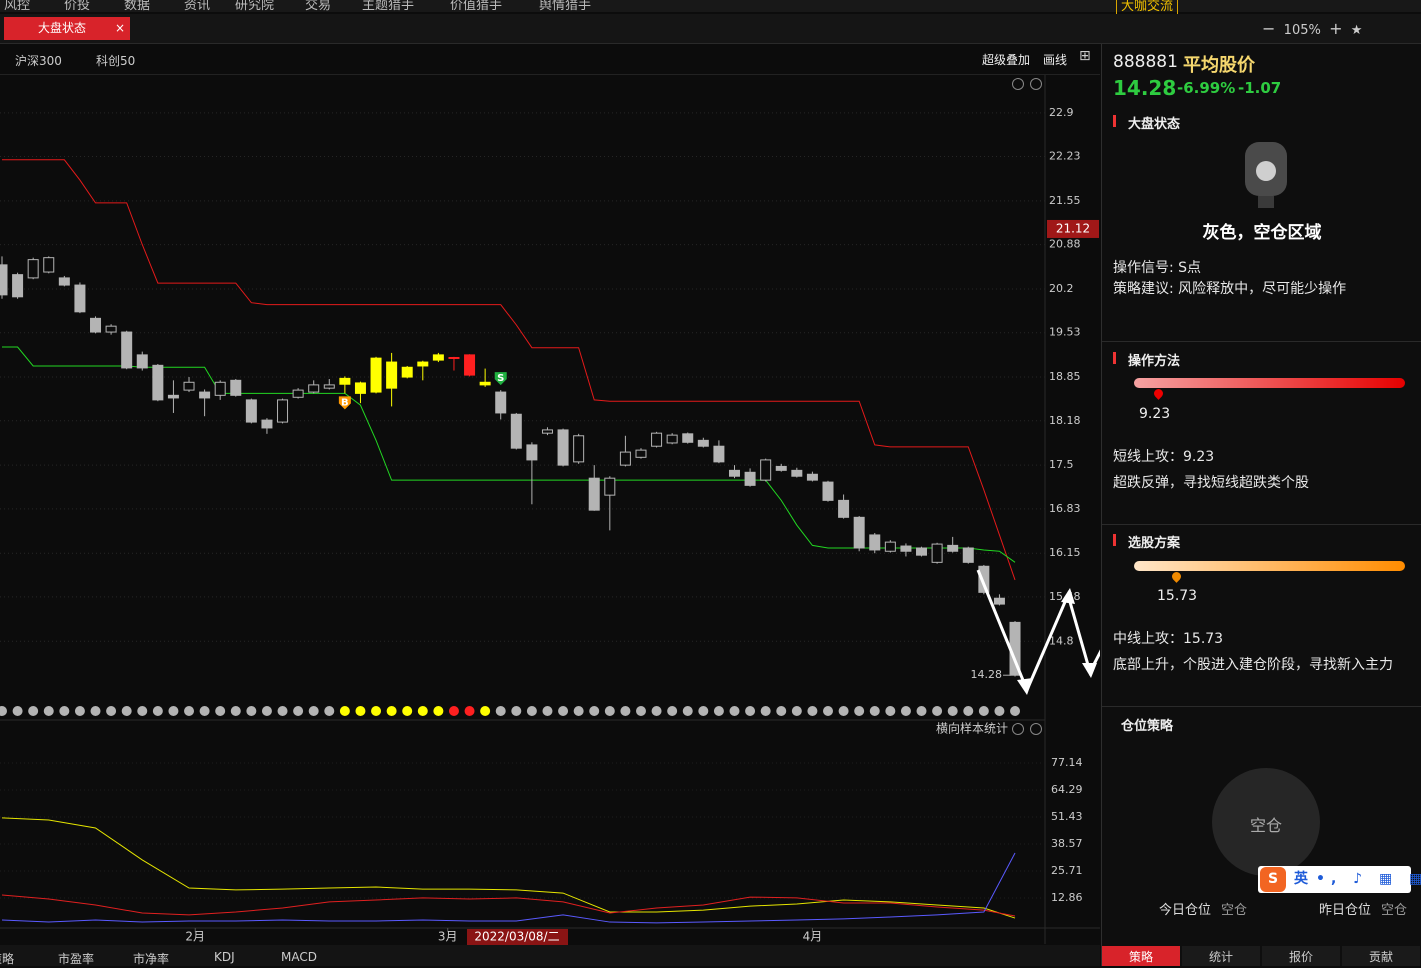  What do you see at coordinates (565, 6) in the screenshot?
I see `menu-item: 舆情猎手` at bounding box center [565, 6].